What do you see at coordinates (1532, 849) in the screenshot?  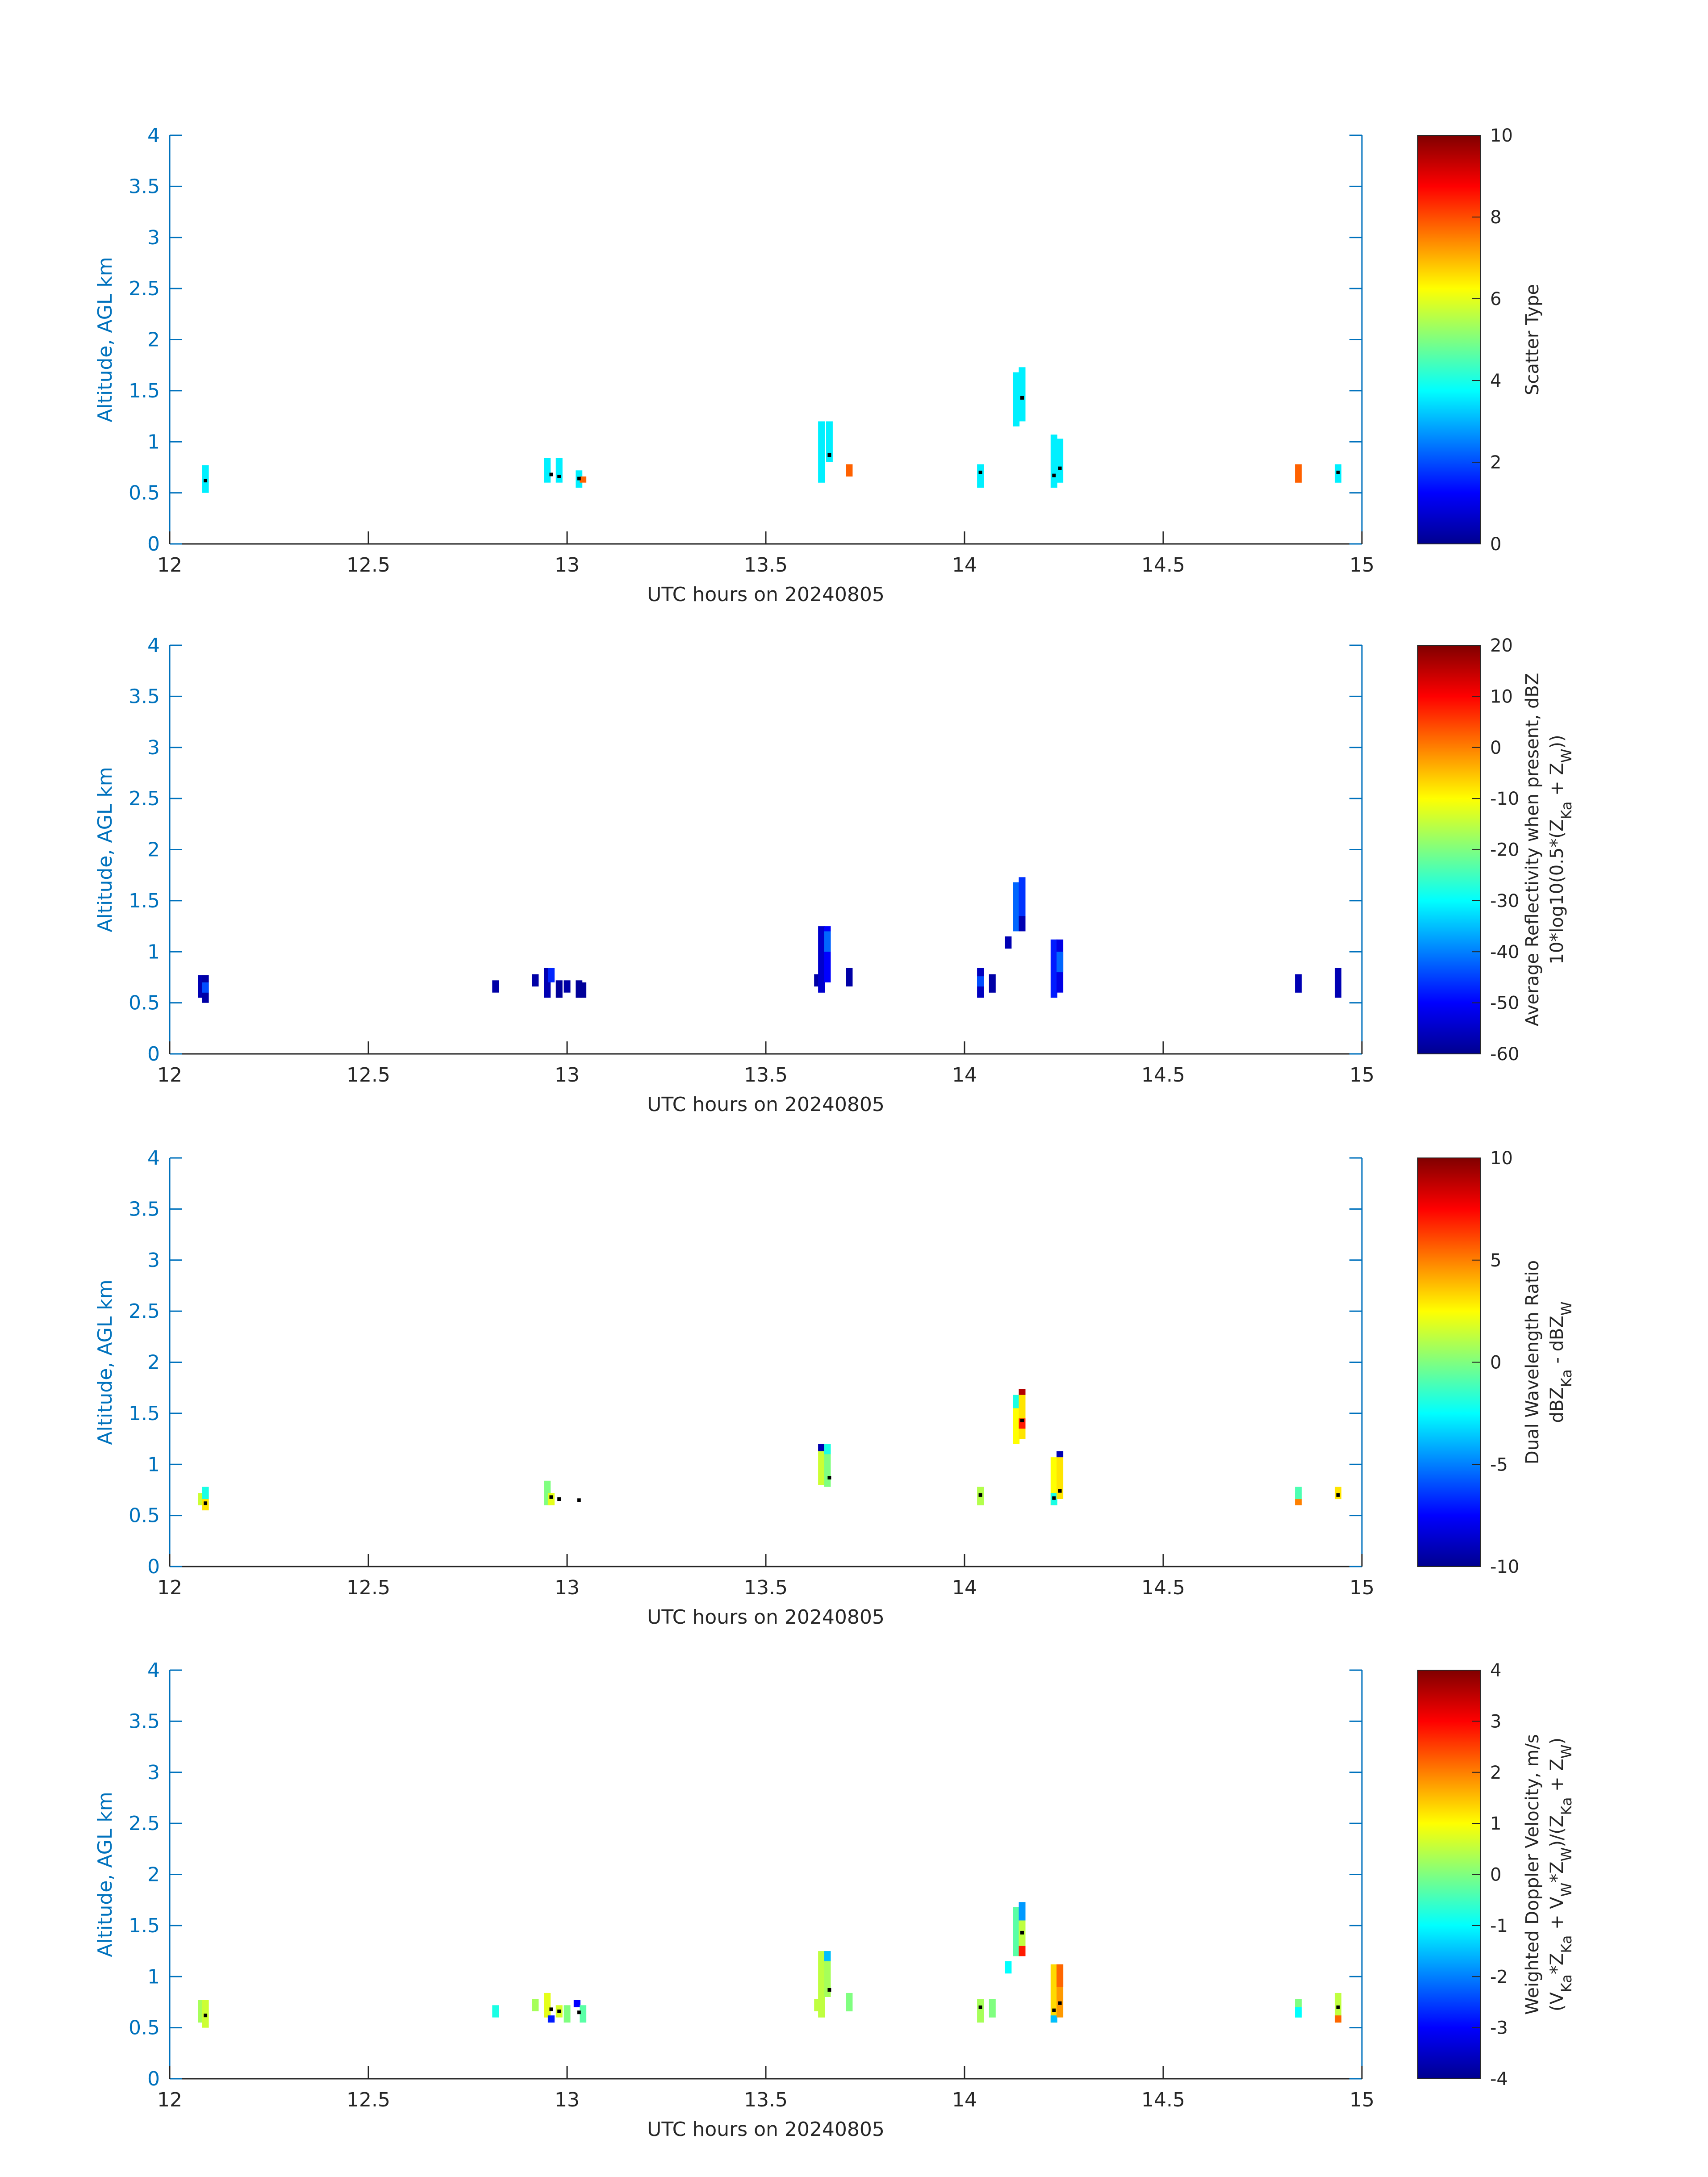 I see `colorbar-label: Average Reflectivity when present, dBZ` at bounding box center [1532, 849].